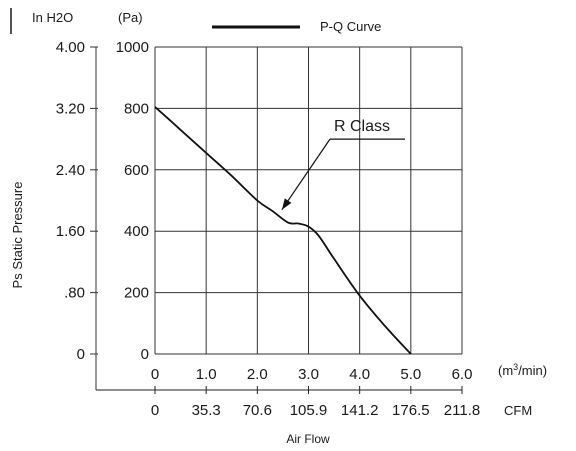  I want to click on x-tick-m3min: 2.0, so click(257, 374).